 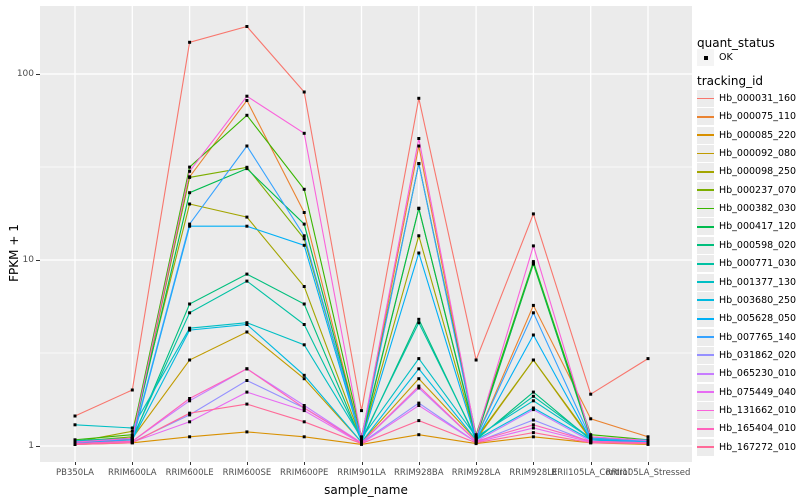 What do you see at coordinates (758, 355) in the screenshot?
I see `legend-label: Hb_031862_020` at bounding box center [758, 355].